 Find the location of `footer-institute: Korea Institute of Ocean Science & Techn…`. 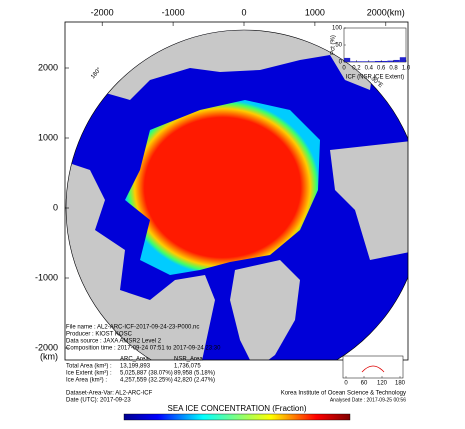

footer-institute: Korea Institute of Ocean Science & Techn… is located at coordinates (343, 394).